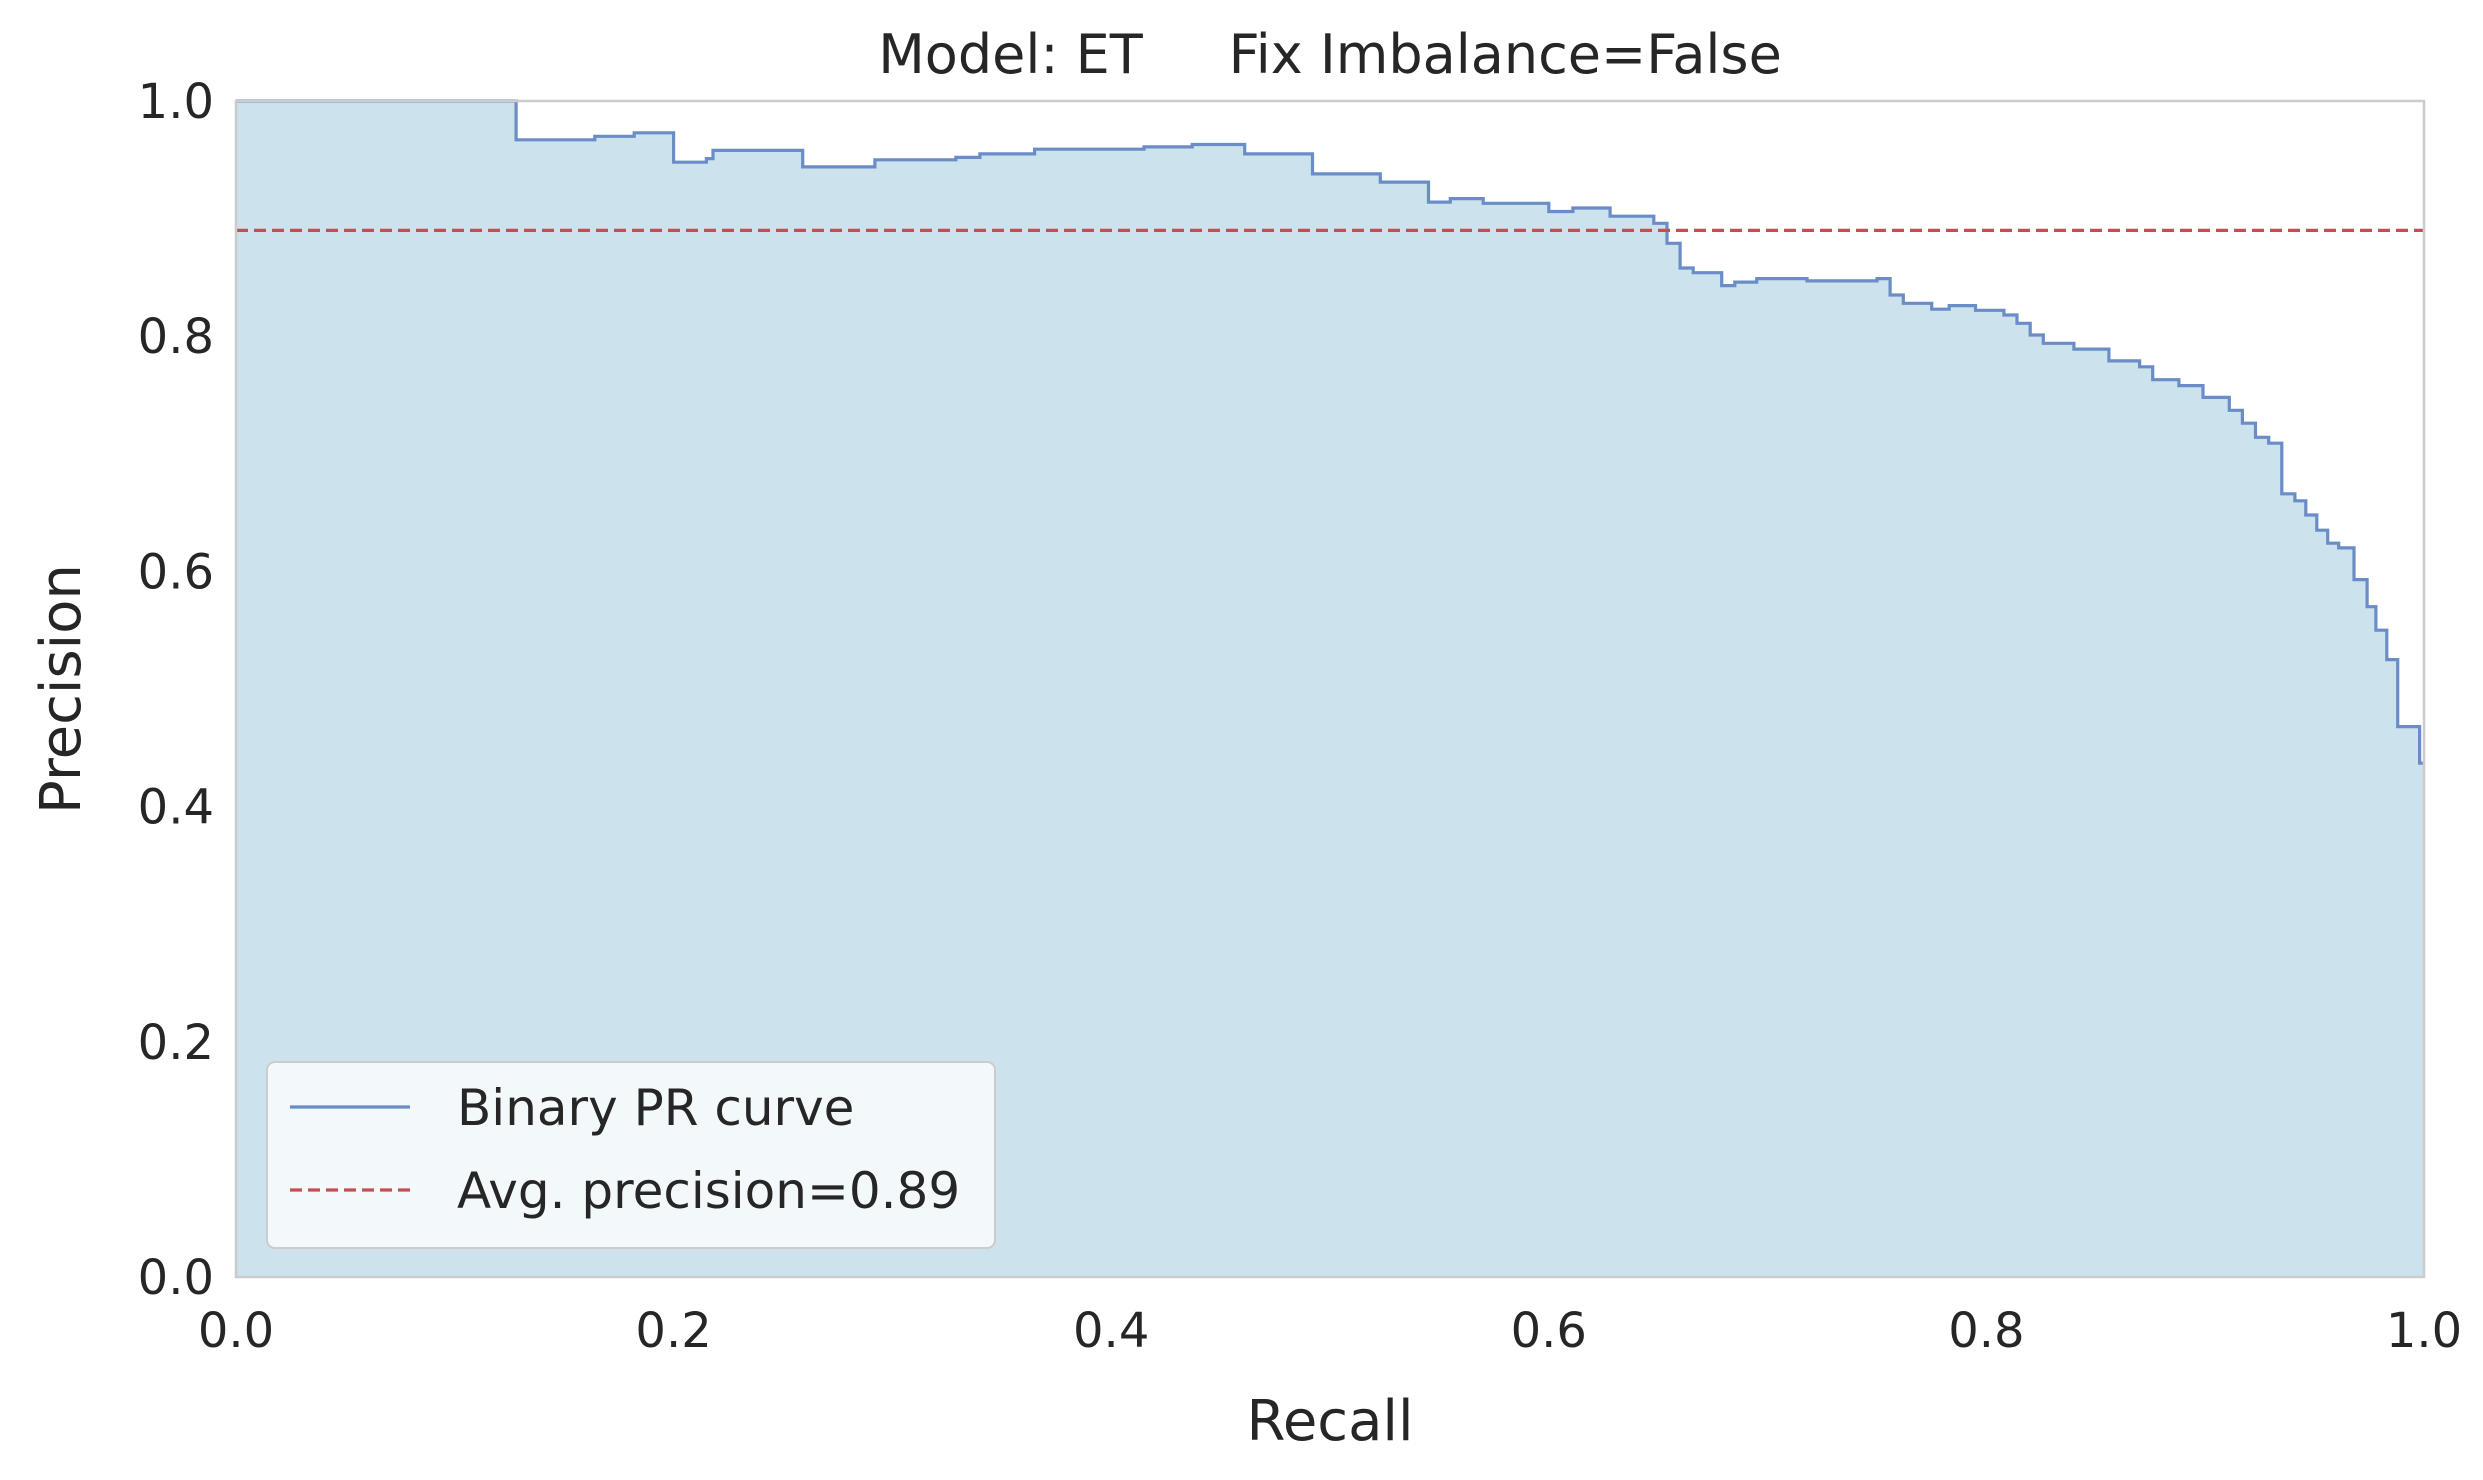  What do you see at coordinates (176, 1043) in the screenshot?
I see `y-tick-label: 0.2` at bounding box center [176, 1043].